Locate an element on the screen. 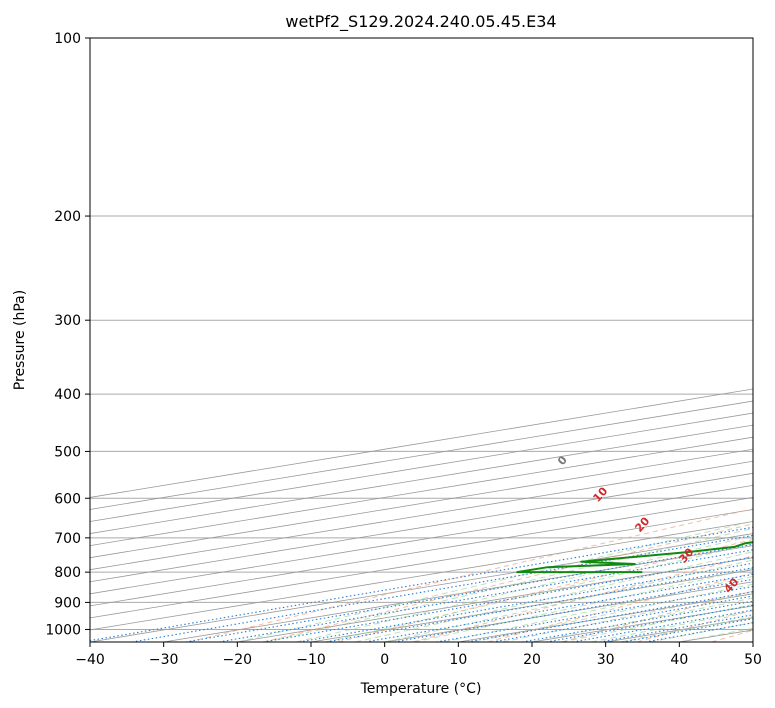 This screenshot has height=708, width=775. y-tick-label: 400 is located at coordinates (67, 395).